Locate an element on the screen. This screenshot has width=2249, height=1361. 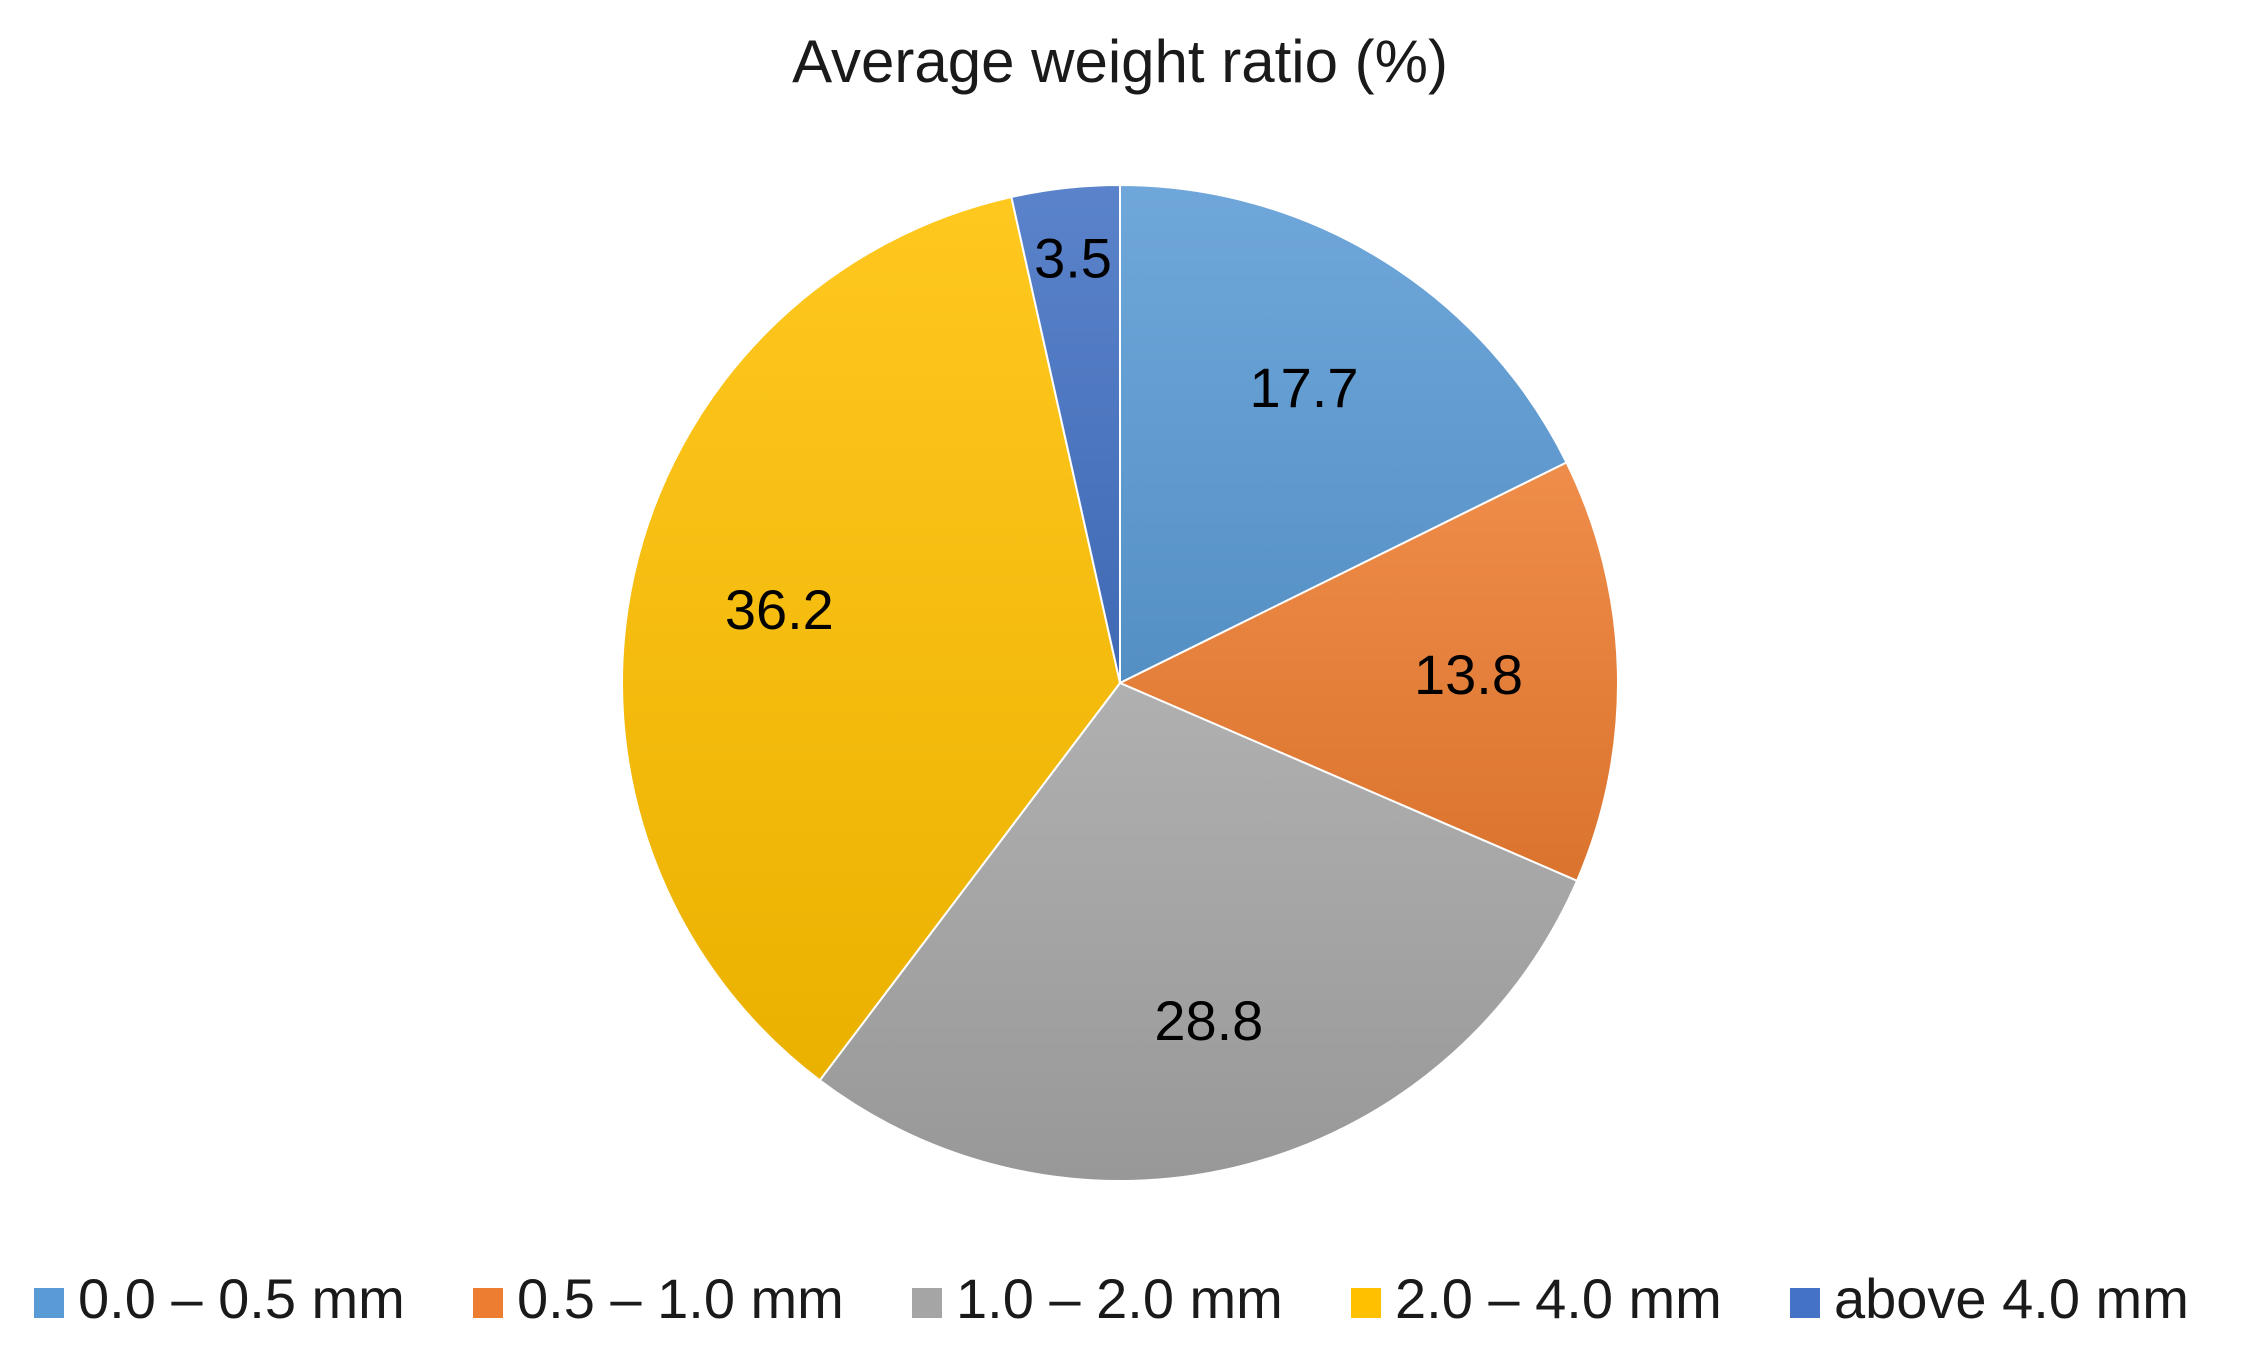
pie-slice-0-5-1-0-mm is located at coordinates (1368, 672).